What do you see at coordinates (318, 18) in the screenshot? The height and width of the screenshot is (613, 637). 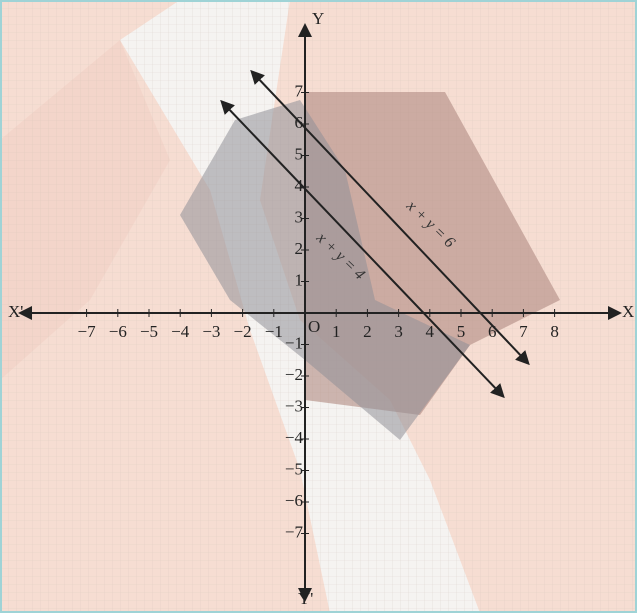 I see `axis-label: Y` at bounding box center [318, 18].